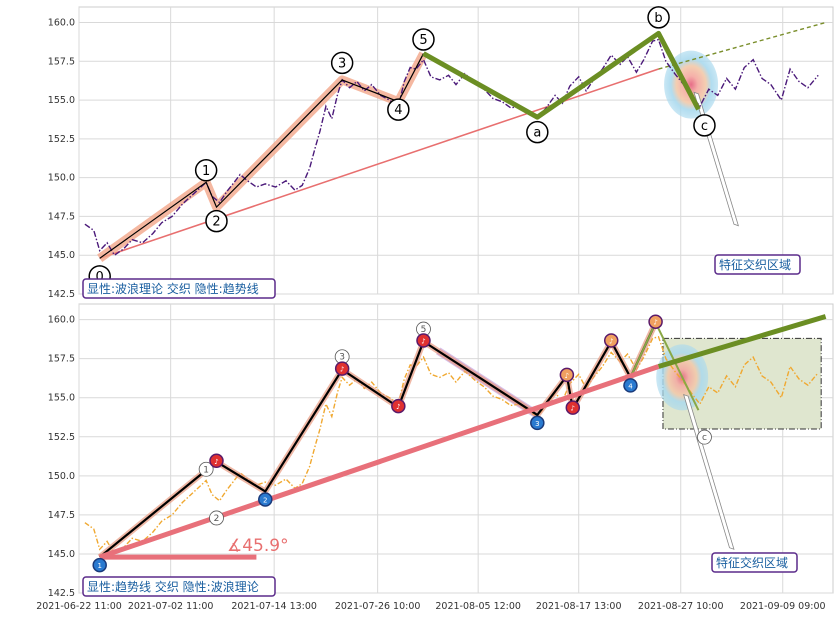 This screenshot has height=617, width=839. I want to click on correction-wave, so click(561, 75).